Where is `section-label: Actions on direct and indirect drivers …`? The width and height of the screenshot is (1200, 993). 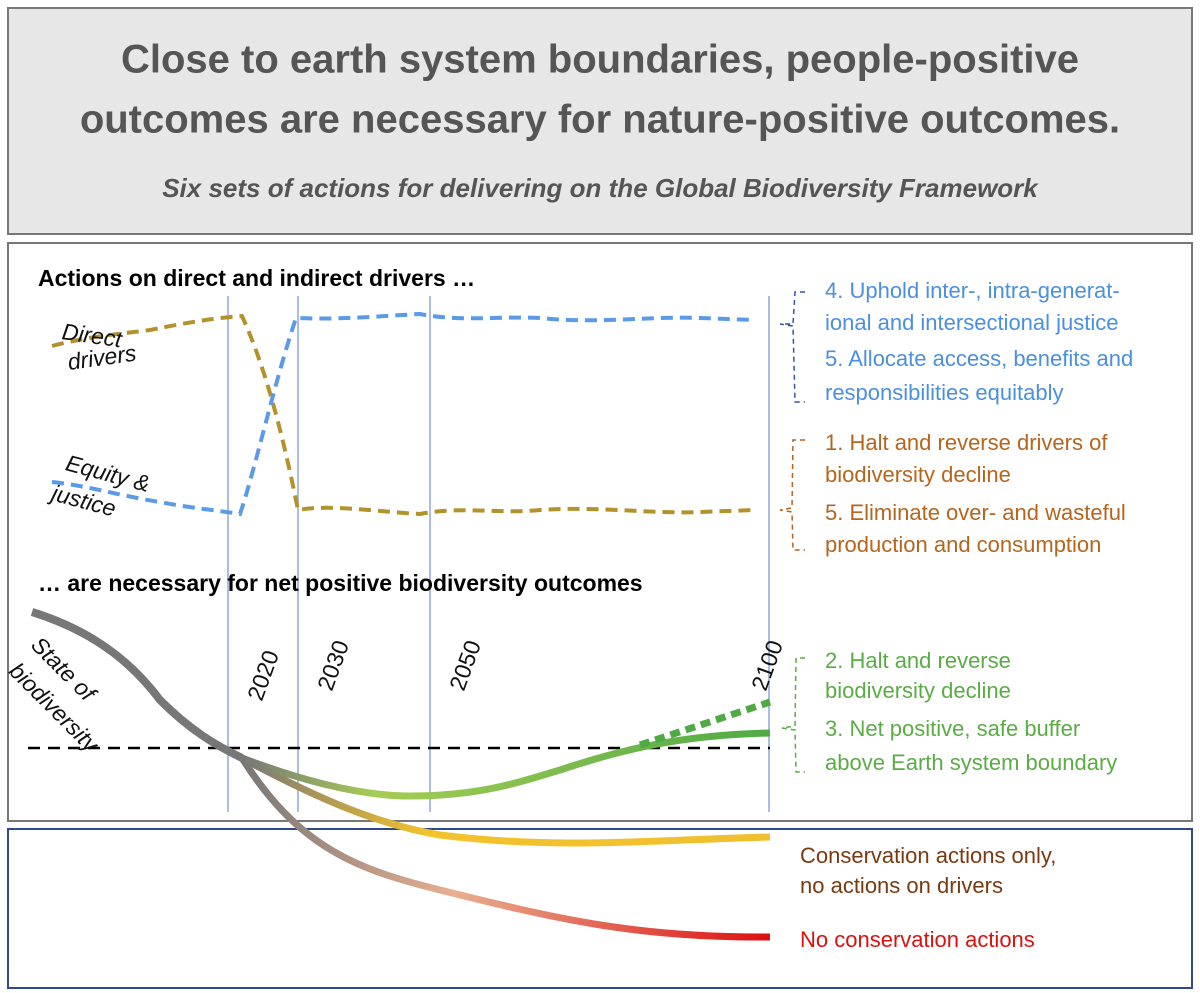 section-label: Actions on direct and indirect drivers … is located at coordinates (256, 278).